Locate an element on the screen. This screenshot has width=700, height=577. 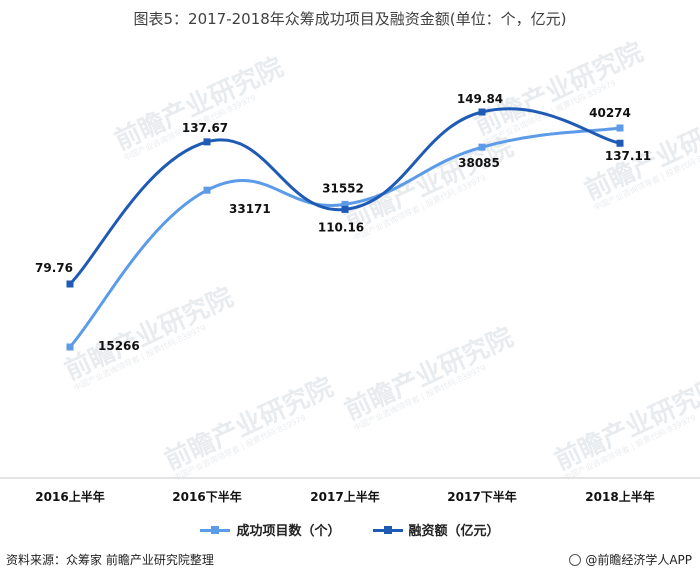
data-label-series1: 31552 is located at coordinates (343, 188).